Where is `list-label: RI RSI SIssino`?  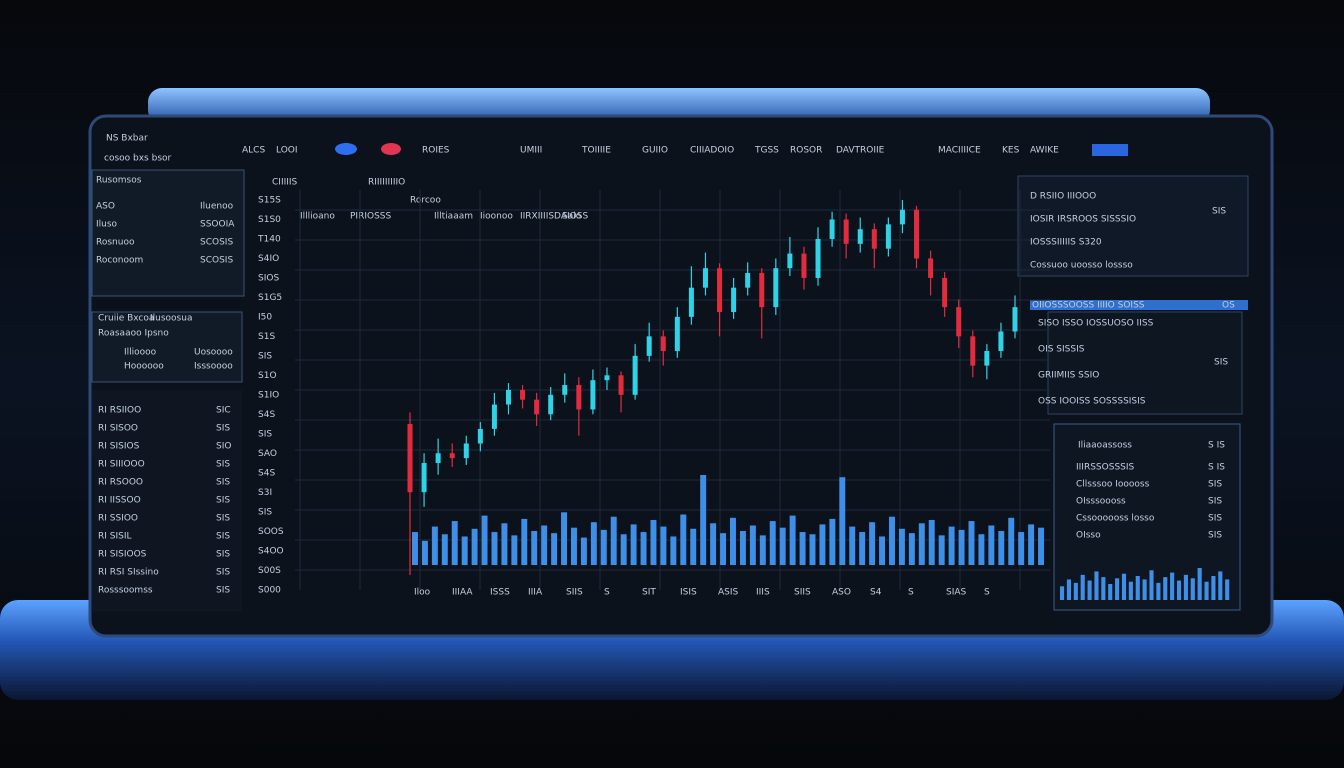 list-label: RI RSI SIssino is located at coordinates (128, 573).